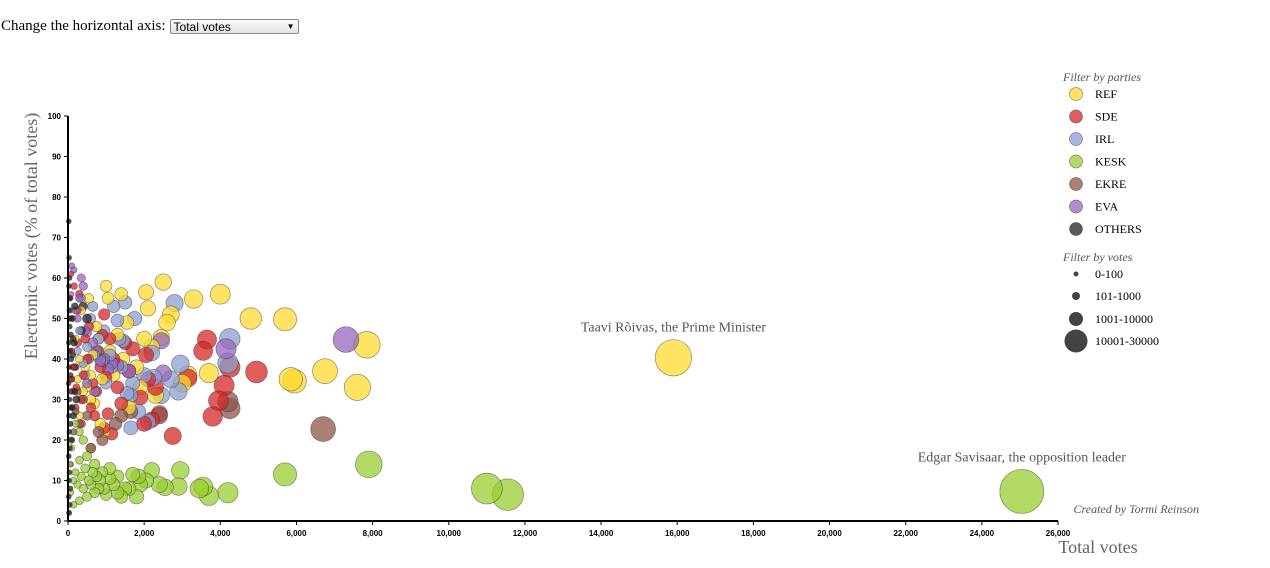 The image size is (1270, 568). I want to click on legend-item-sde: SDE, so click(1093, 116).